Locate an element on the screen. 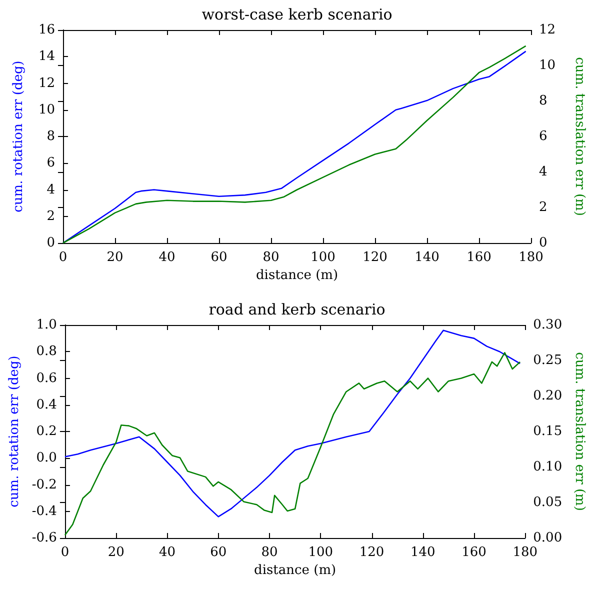  y-tick-label: 12 is located at coordinates (46, 83).